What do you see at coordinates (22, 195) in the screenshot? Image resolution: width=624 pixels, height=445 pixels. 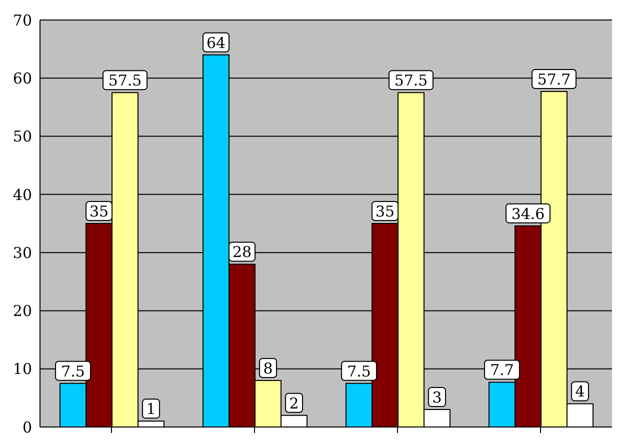 I see `y-tick-label: 40` at bounding box center [22, 195].